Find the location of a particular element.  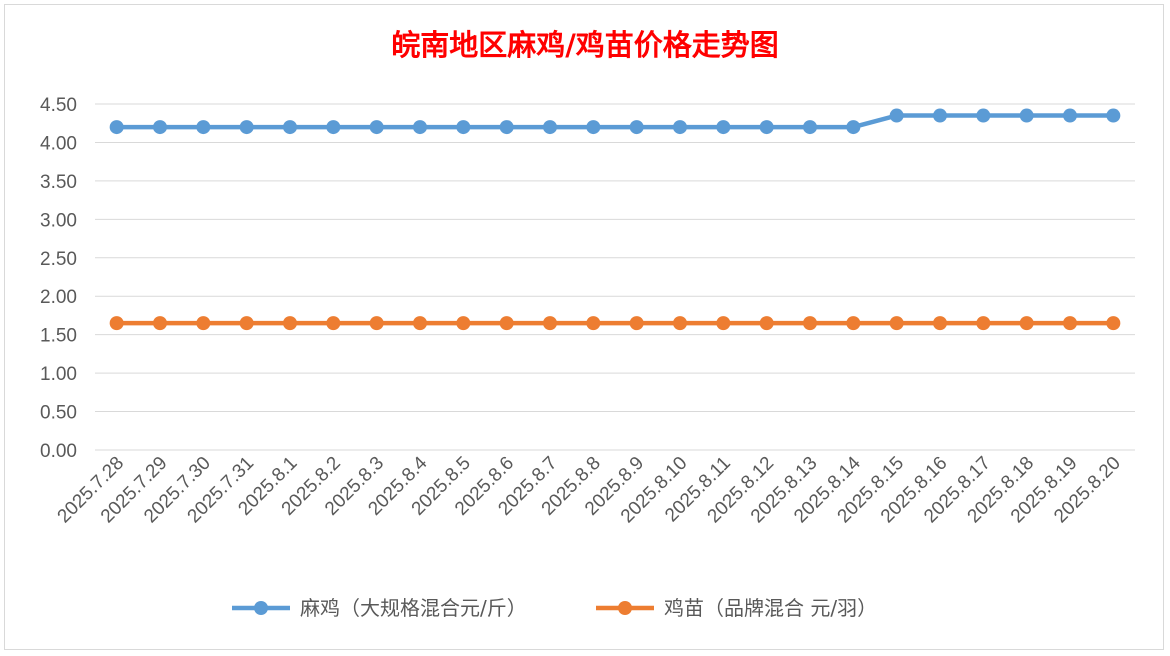

y-tick-label: 3.50 is located at coordinates (58, 182).